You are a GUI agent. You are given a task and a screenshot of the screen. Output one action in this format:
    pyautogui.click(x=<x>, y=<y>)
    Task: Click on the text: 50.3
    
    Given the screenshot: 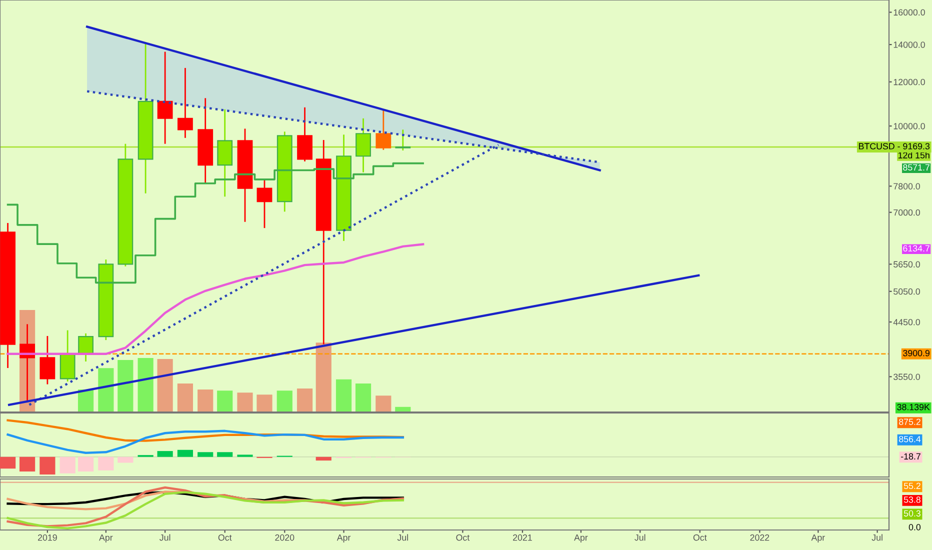 What is the action you would take?
    pyautogui.click(x=912, y=513)
    